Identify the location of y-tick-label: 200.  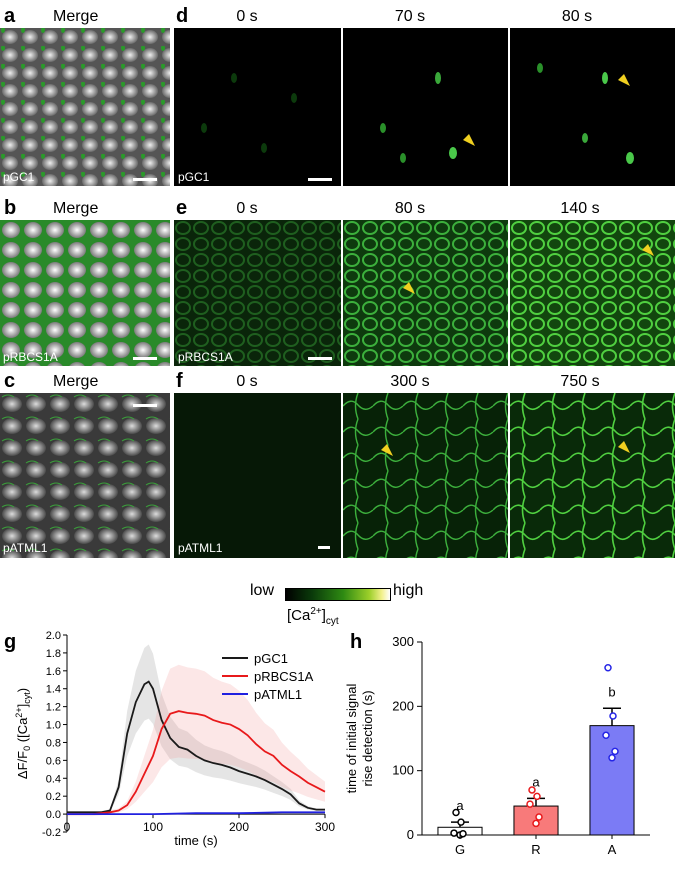
(403, 705).